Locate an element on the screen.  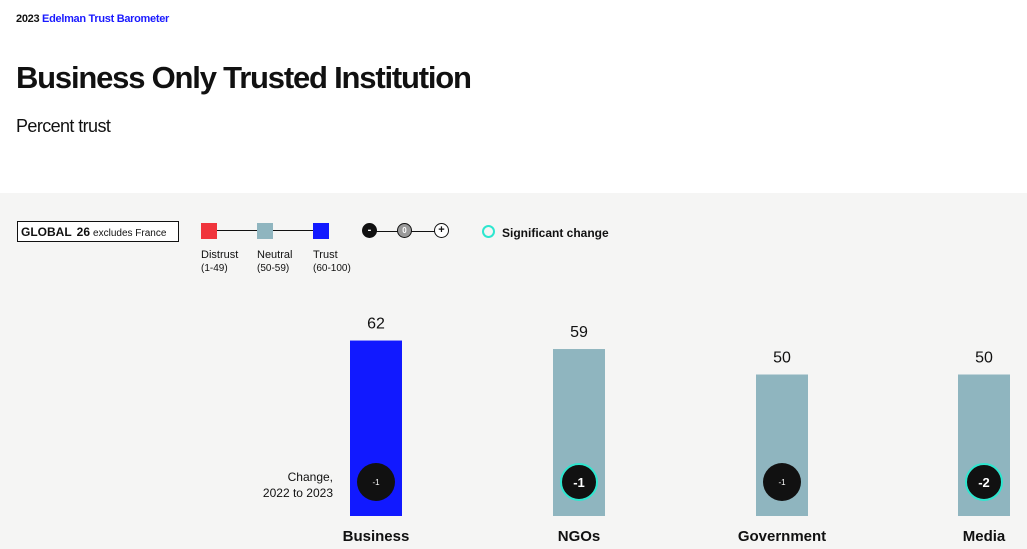
global-note: excludes France is located at coordinates (130, 233).